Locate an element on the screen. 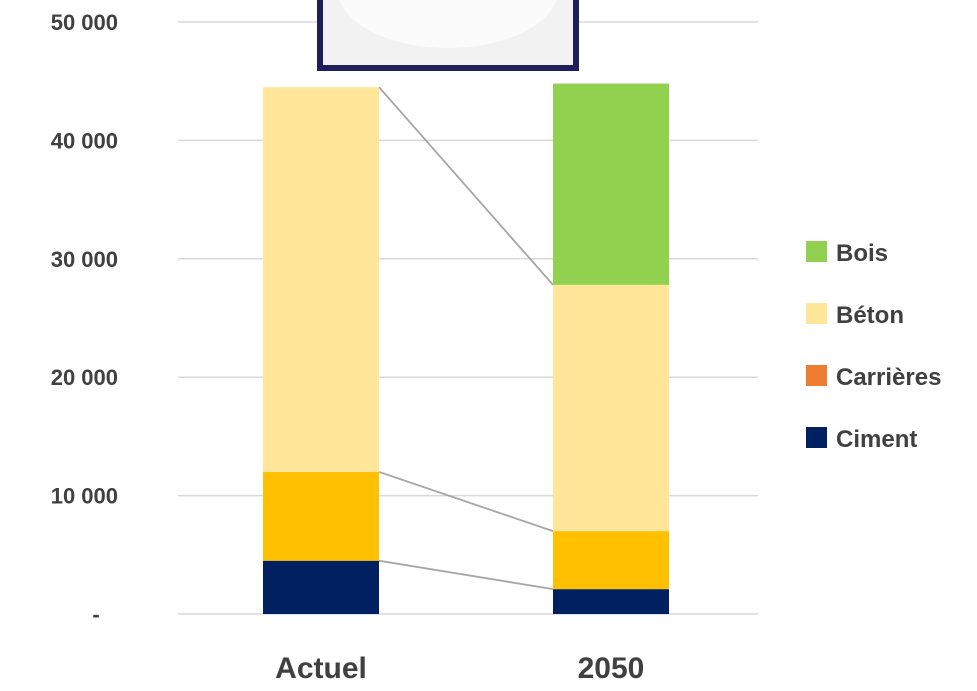 This screenshot has height=691, width=977. x-category-label: Actuel is located at coordinates (321, 668).